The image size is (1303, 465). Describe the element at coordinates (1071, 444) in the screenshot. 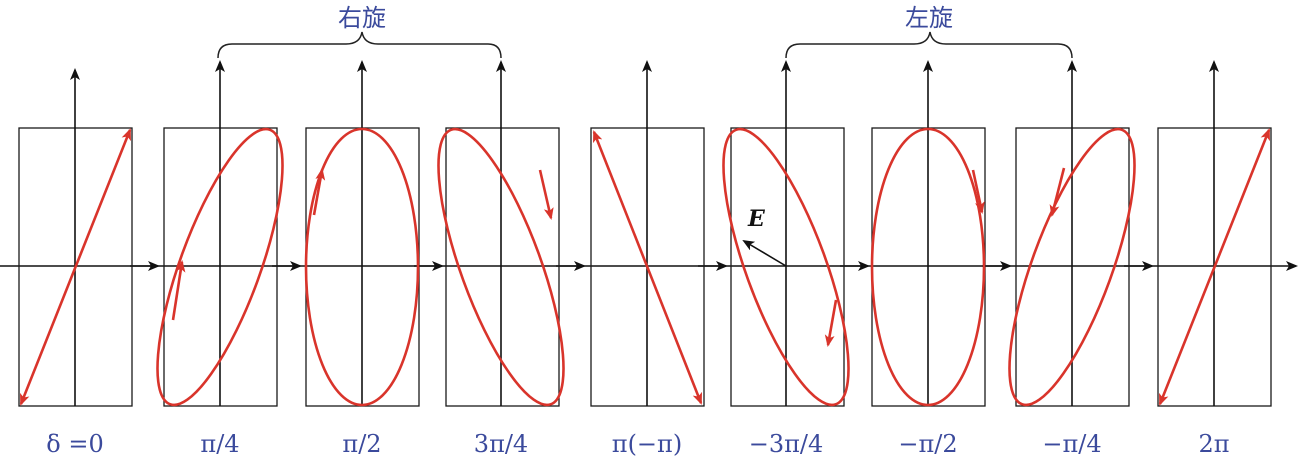

I see `phase-label: −π/4` at that location.